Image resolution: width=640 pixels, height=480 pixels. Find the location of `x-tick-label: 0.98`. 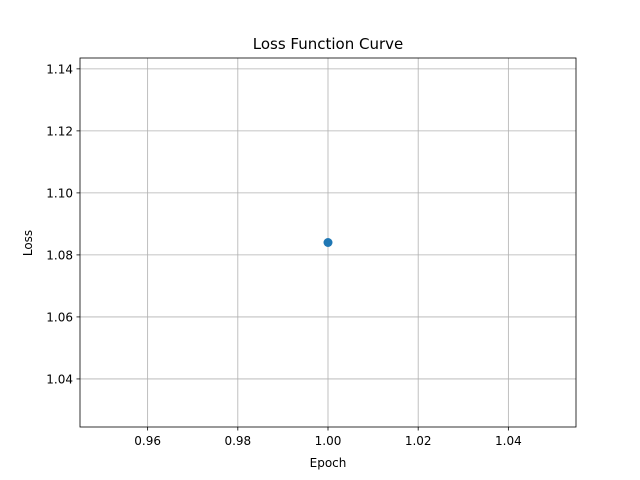

x-tick-label: 0.98 is located at coordinates (237, 441).